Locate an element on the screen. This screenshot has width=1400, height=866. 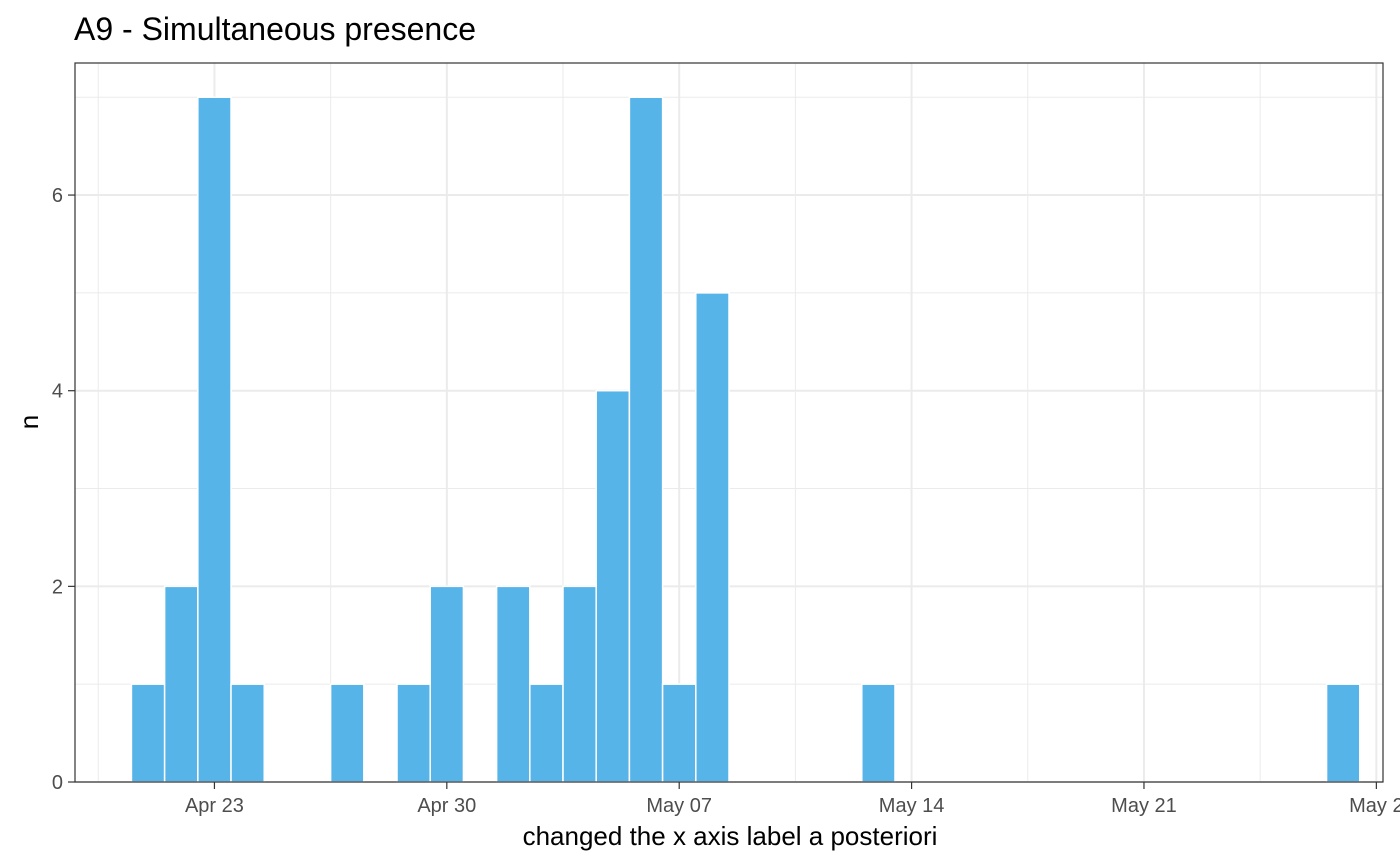
x-tick-label: May 07 is located at coordinates (679, 806).